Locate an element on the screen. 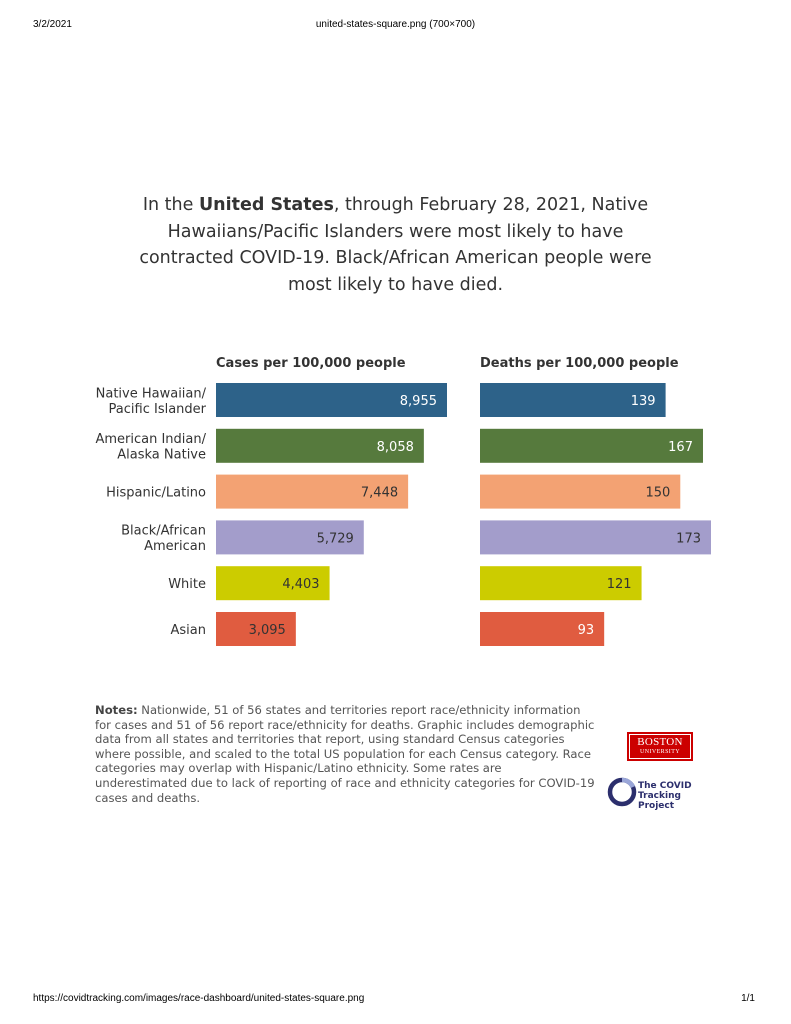 The width and height of the screenshot is (791, 1024). category-label: Black/African is located at coordinates (163, 531).